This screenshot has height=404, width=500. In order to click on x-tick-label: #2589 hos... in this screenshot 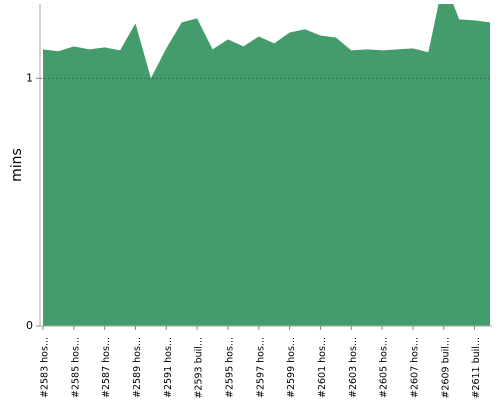, I will do `click(137, 367)`.